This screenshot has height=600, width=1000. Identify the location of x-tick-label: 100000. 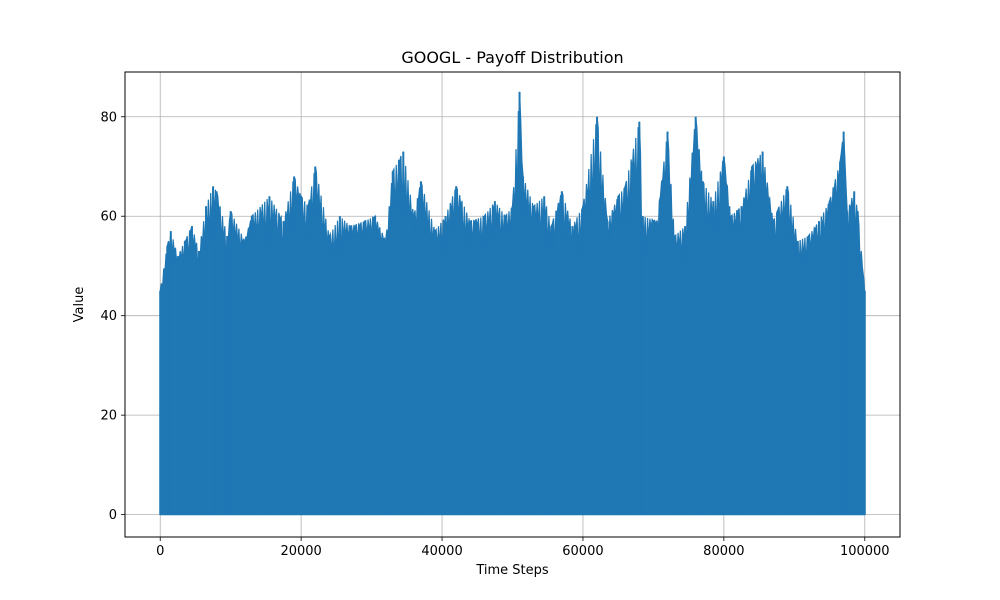
(865, 551).